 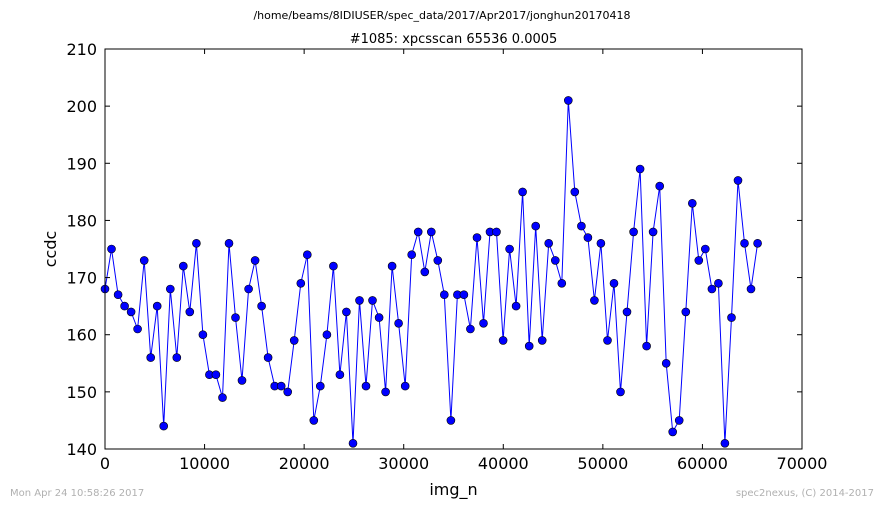 What do you see at coordinates (304, 463) in the screenshot?
I see `x-tick-label: 20000` at bounding box center [304, 463].